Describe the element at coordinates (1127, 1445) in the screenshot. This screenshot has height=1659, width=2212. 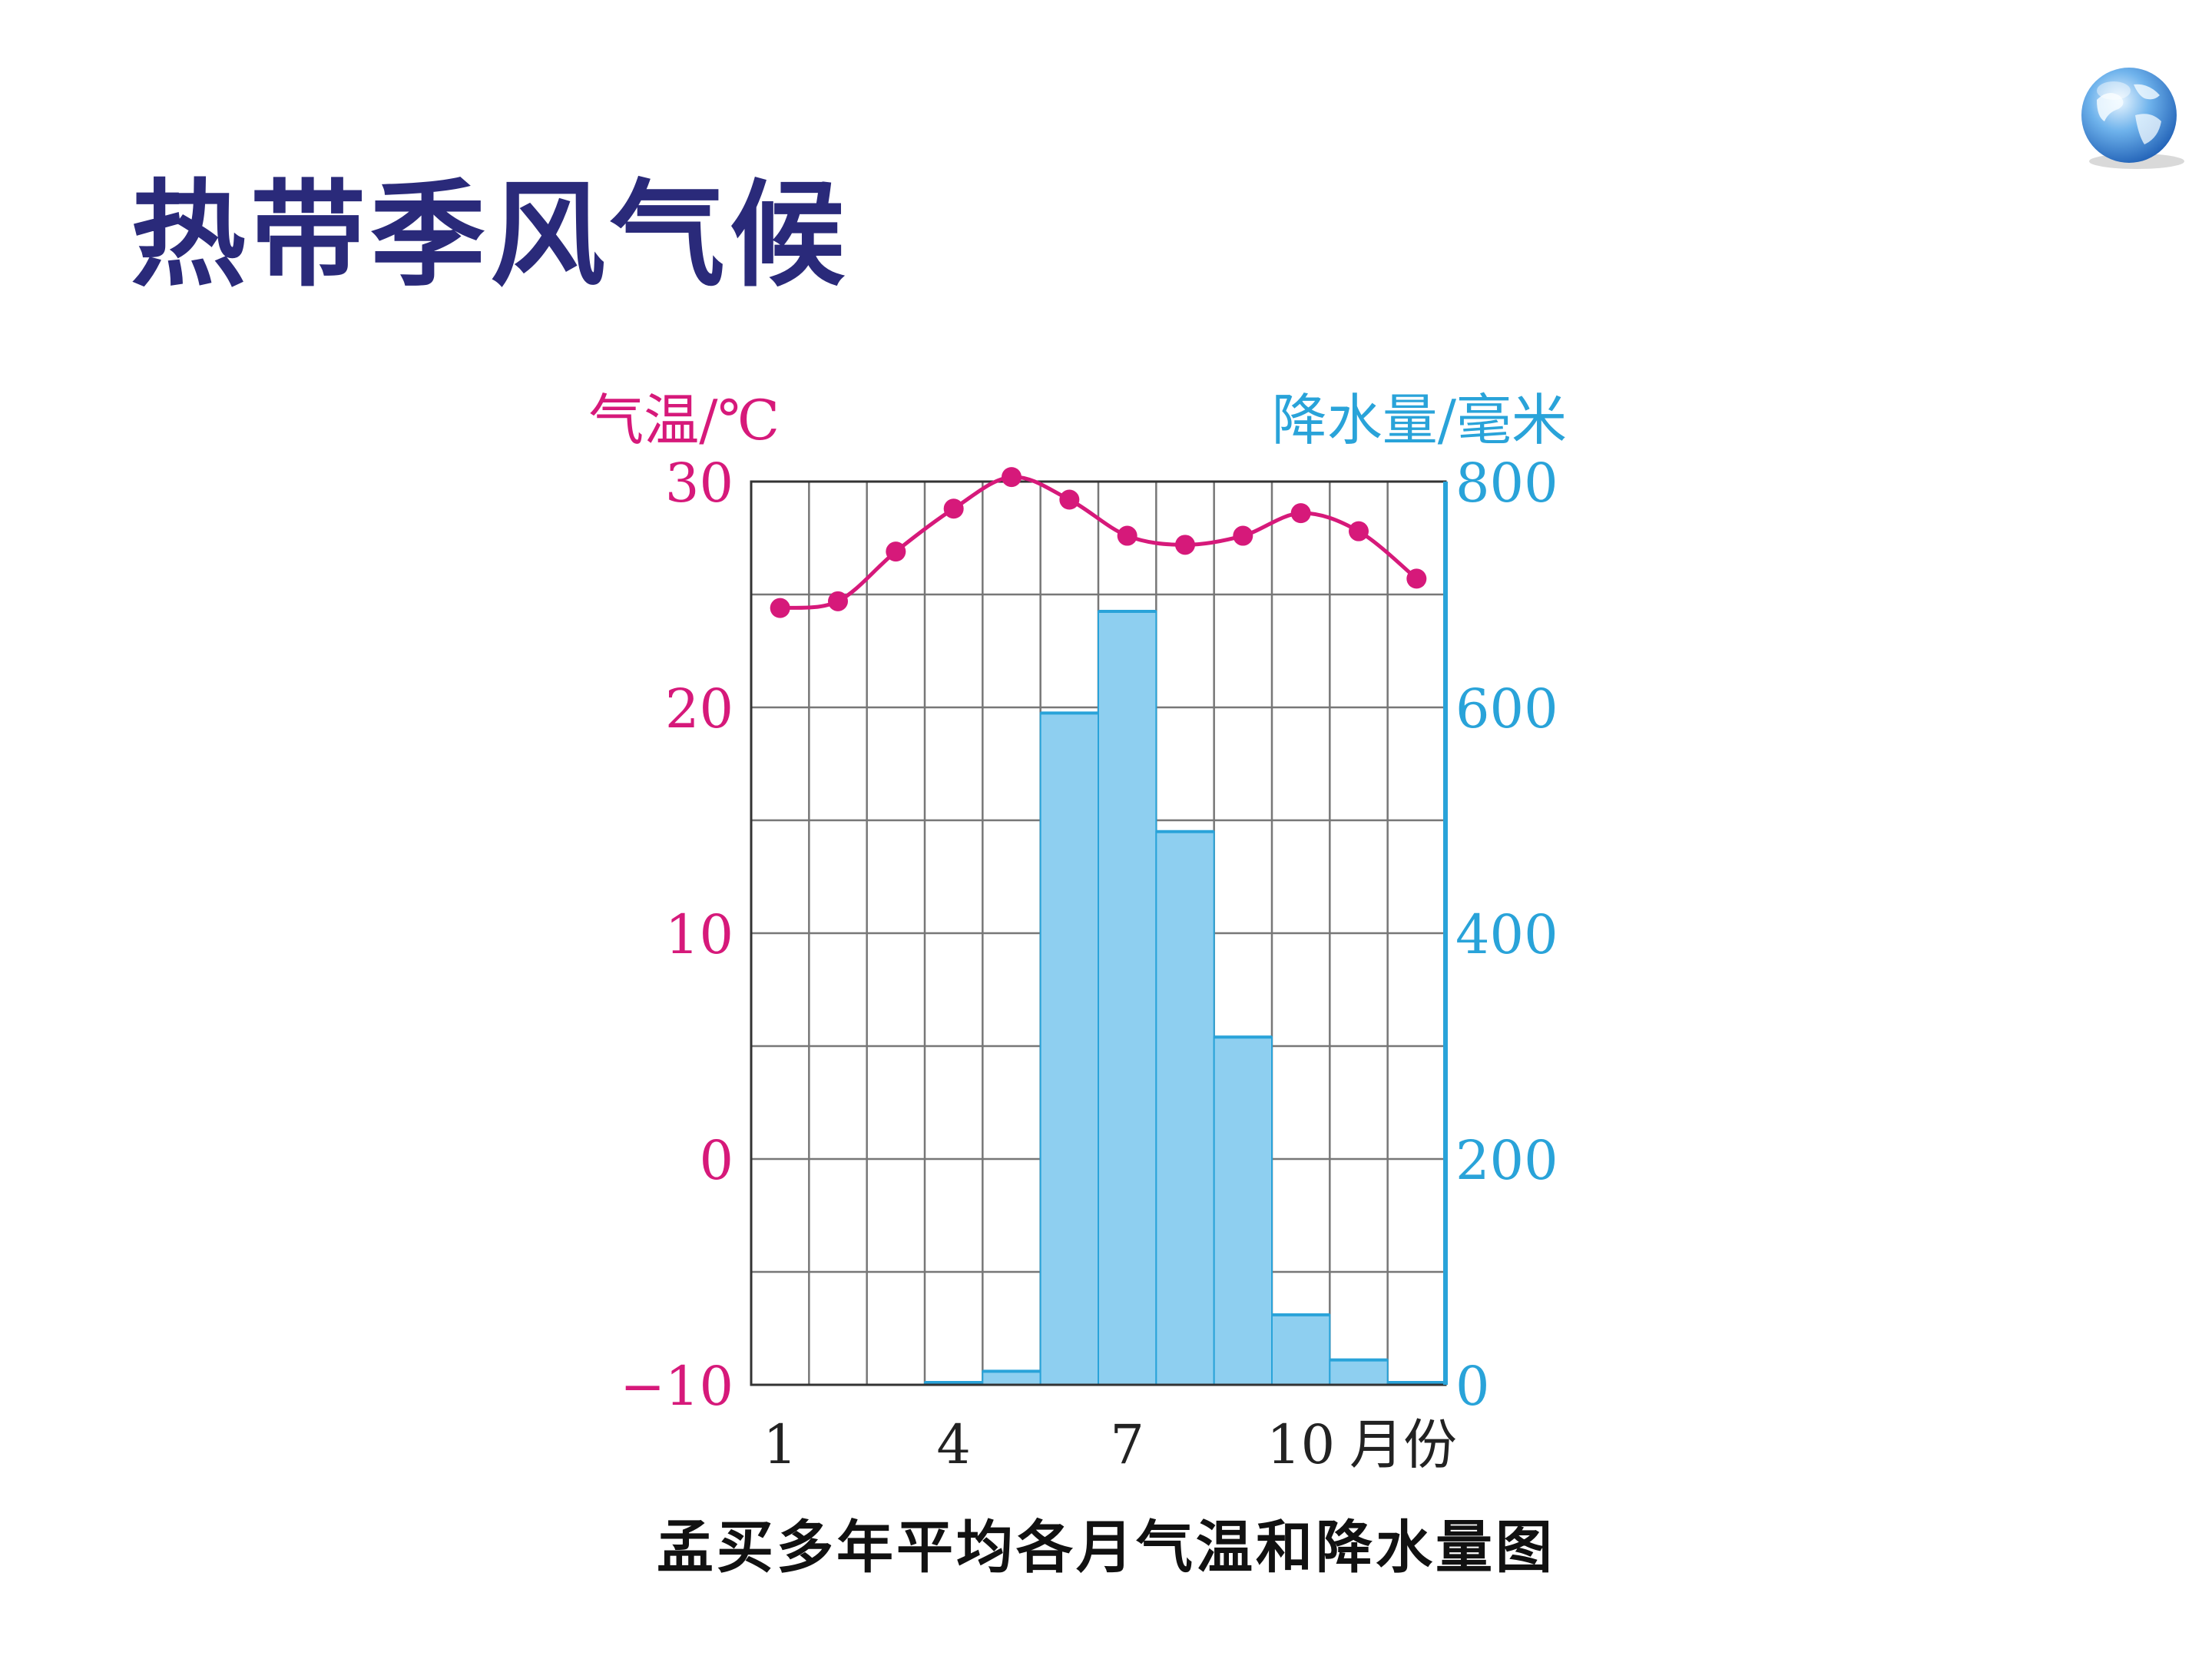
I see `x-tick-label: 7` at that location.